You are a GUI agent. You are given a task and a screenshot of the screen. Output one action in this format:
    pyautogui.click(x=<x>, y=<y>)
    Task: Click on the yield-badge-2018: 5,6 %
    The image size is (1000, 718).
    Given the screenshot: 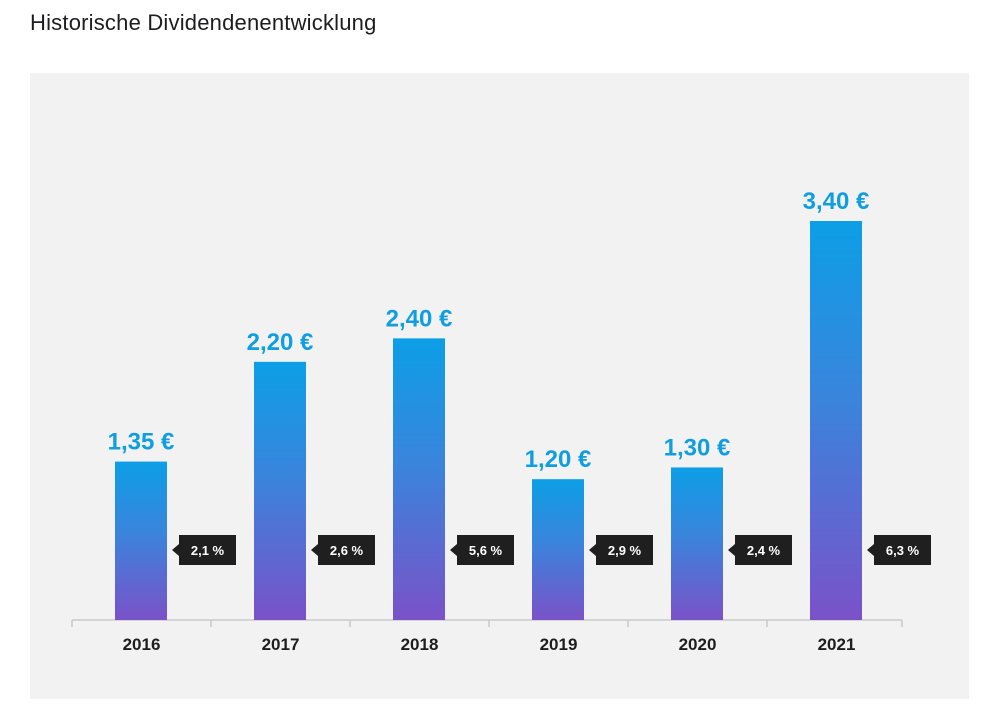 What is the action you would take?
    pyautogui.click(x=482, y=550)
    